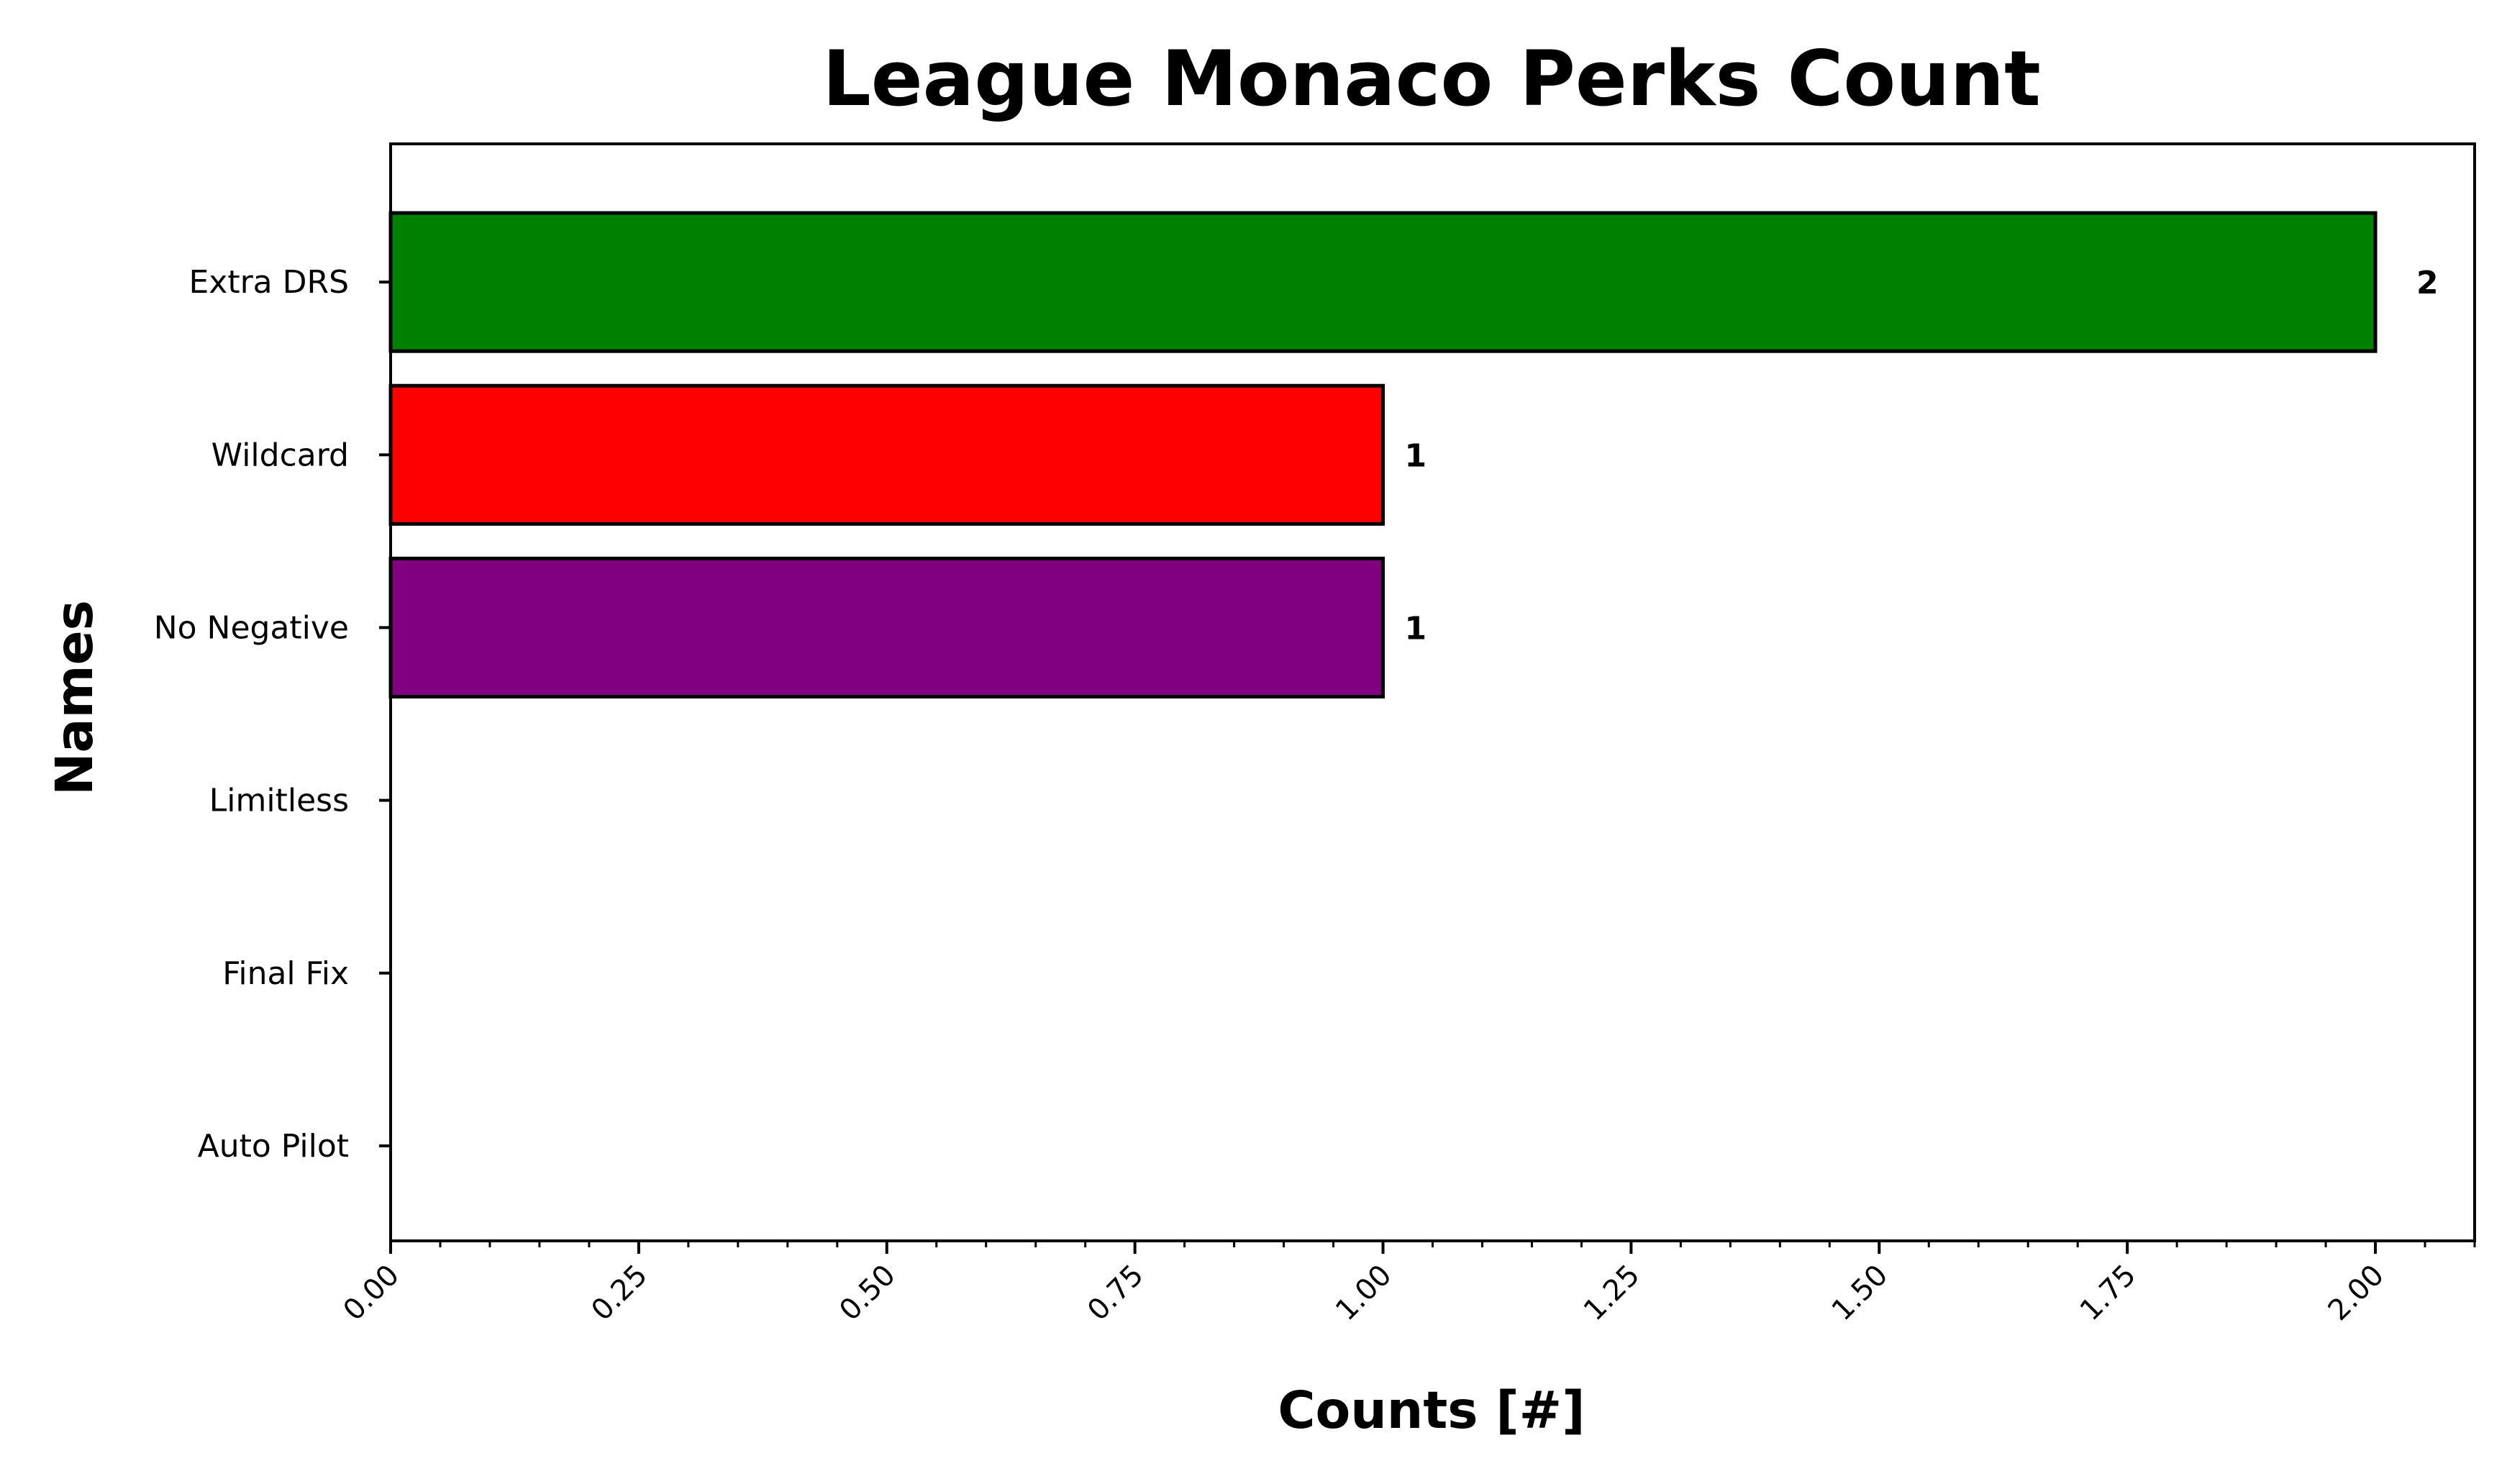  Describe the element at coordinates (1860, 1293) in the screenshot. I see `x-tick-label: 1.50` at that location.